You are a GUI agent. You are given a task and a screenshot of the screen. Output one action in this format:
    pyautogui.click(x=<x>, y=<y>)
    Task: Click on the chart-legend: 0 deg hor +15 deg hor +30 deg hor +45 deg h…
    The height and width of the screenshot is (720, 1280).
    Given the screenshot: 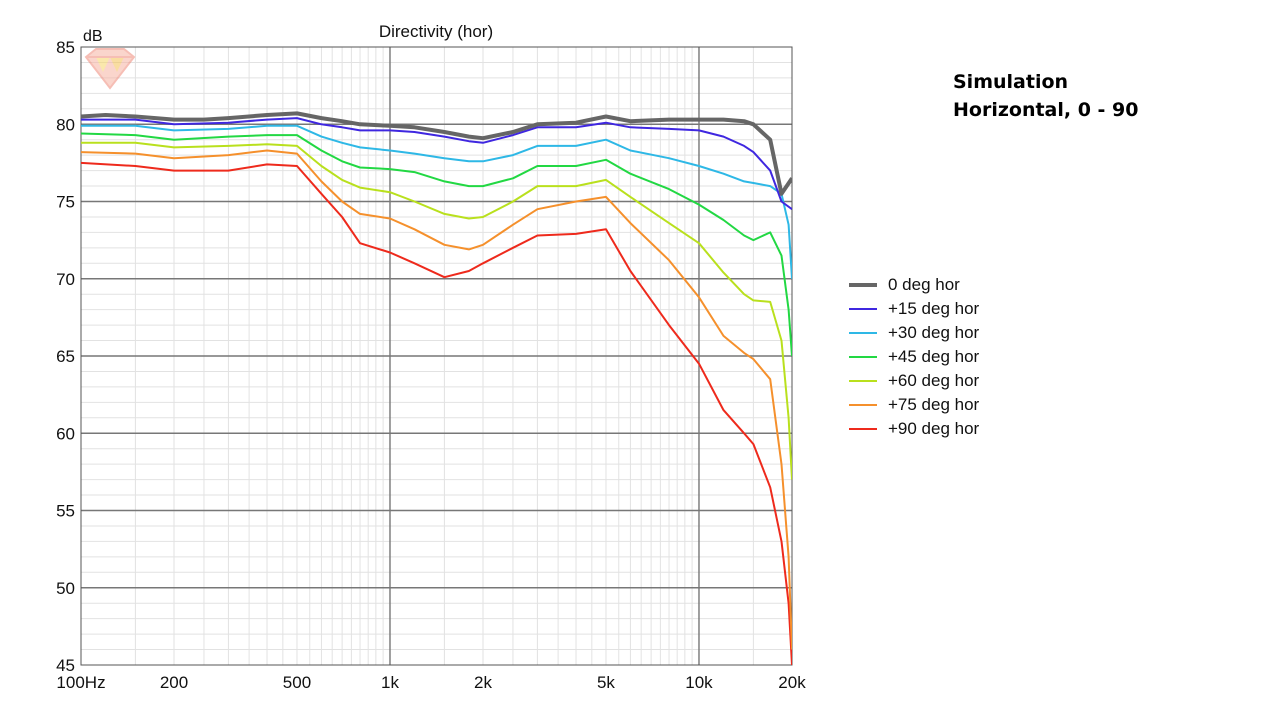 What is the action you would take?
    pyautogui.click(x=914, y=357)
    